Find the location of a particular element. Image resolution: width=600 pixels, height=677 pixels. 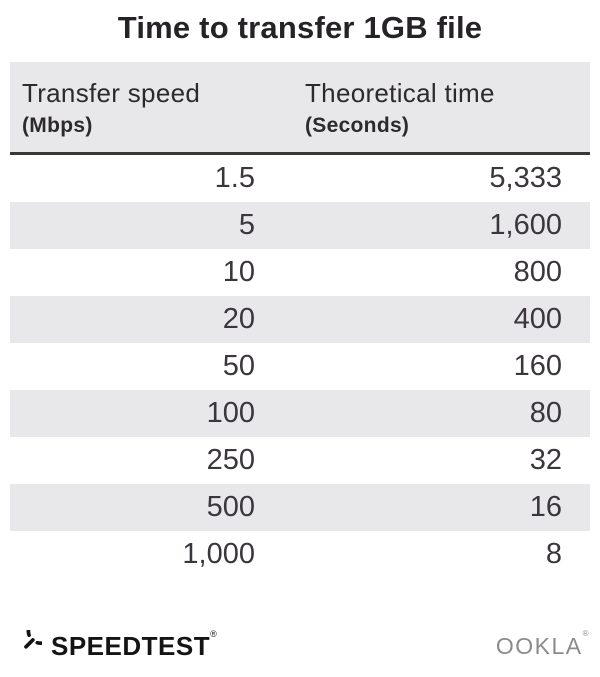

table-row: 100 80 is located at coordinates (300, 413).